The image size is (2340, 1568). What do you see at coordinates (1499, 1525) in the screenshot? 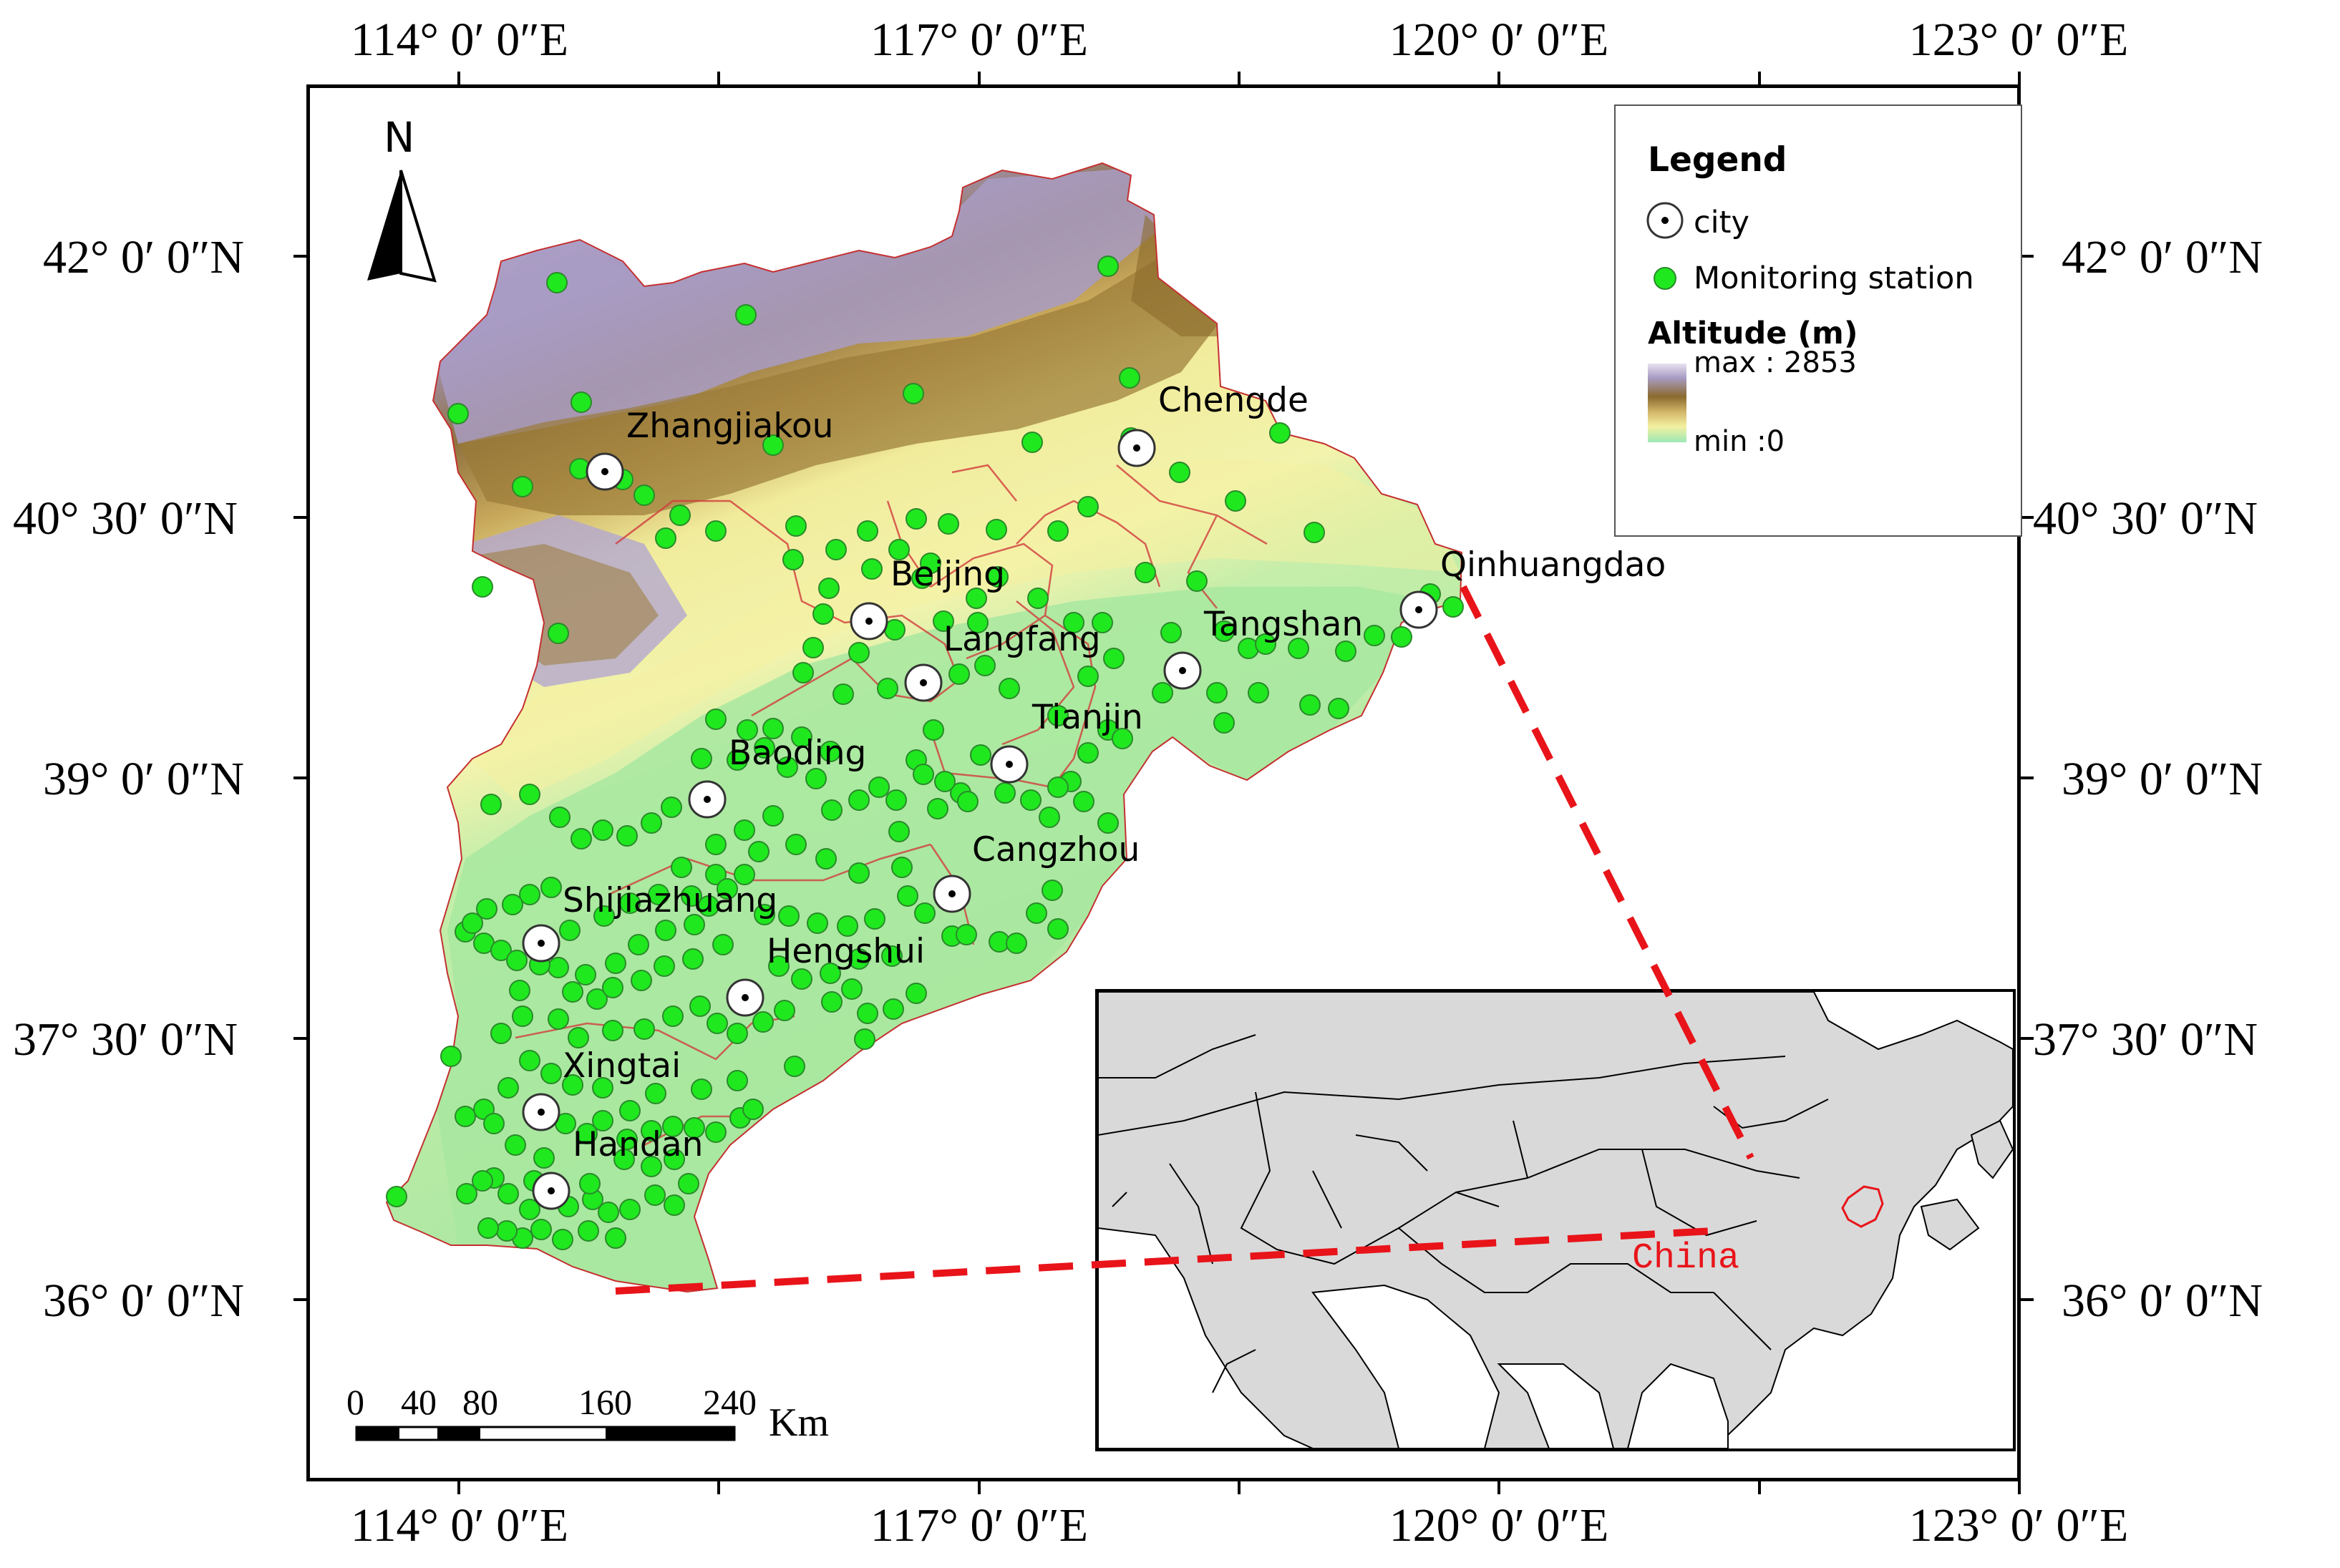
I see `lon-label-bottom-120: 120° 0′ 0″E` at bounding box center [1499, 1525].